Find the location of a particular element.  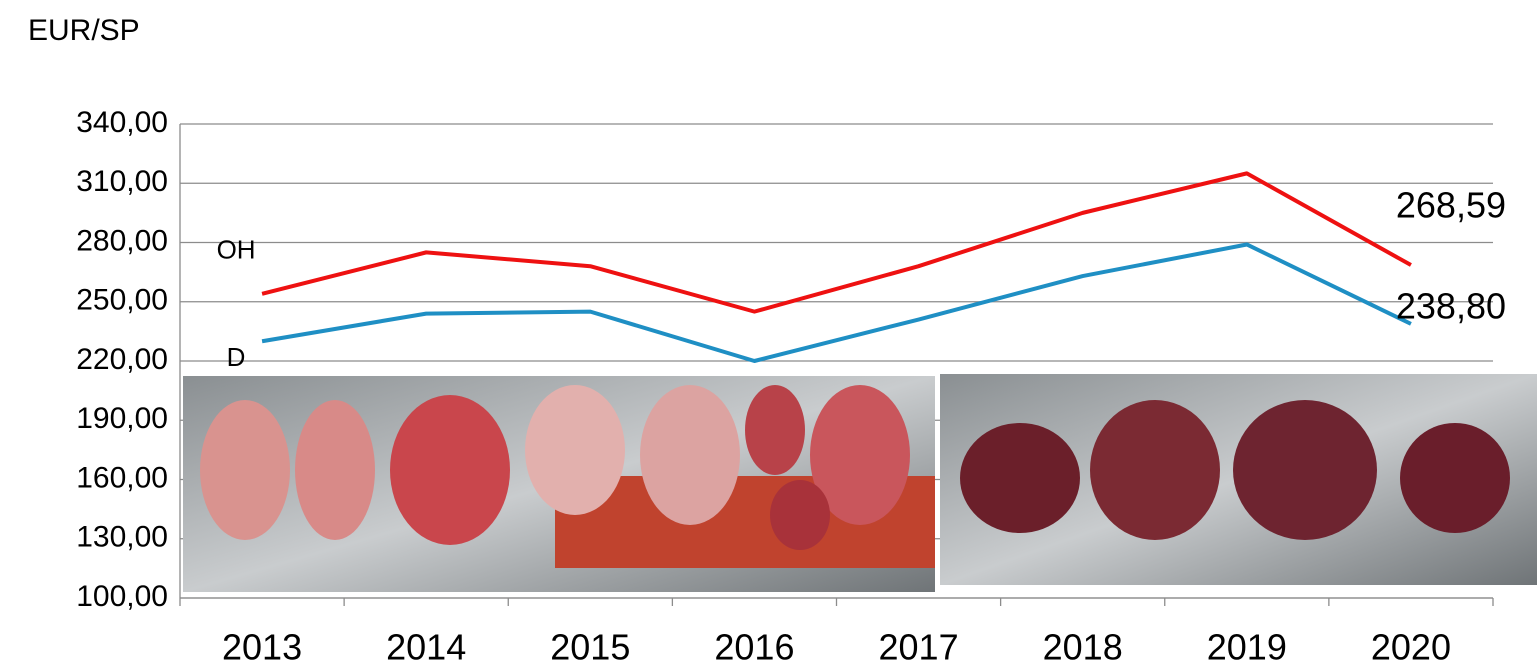

data-label: 268,59 is located at coordinates (1451, 205).